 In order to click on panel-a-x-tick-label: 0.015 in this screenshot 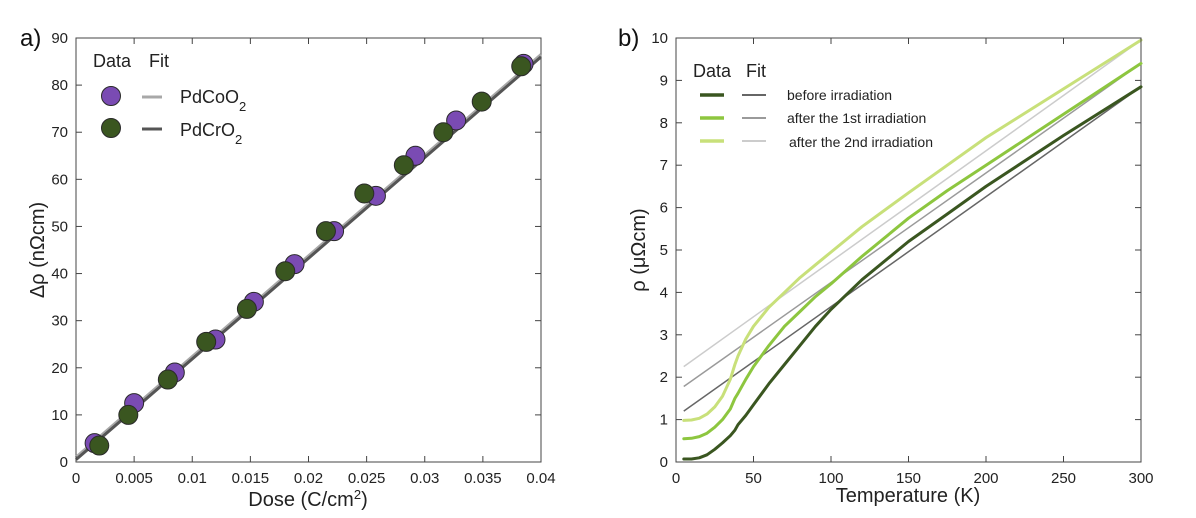, I will do `click(251, 478)`.